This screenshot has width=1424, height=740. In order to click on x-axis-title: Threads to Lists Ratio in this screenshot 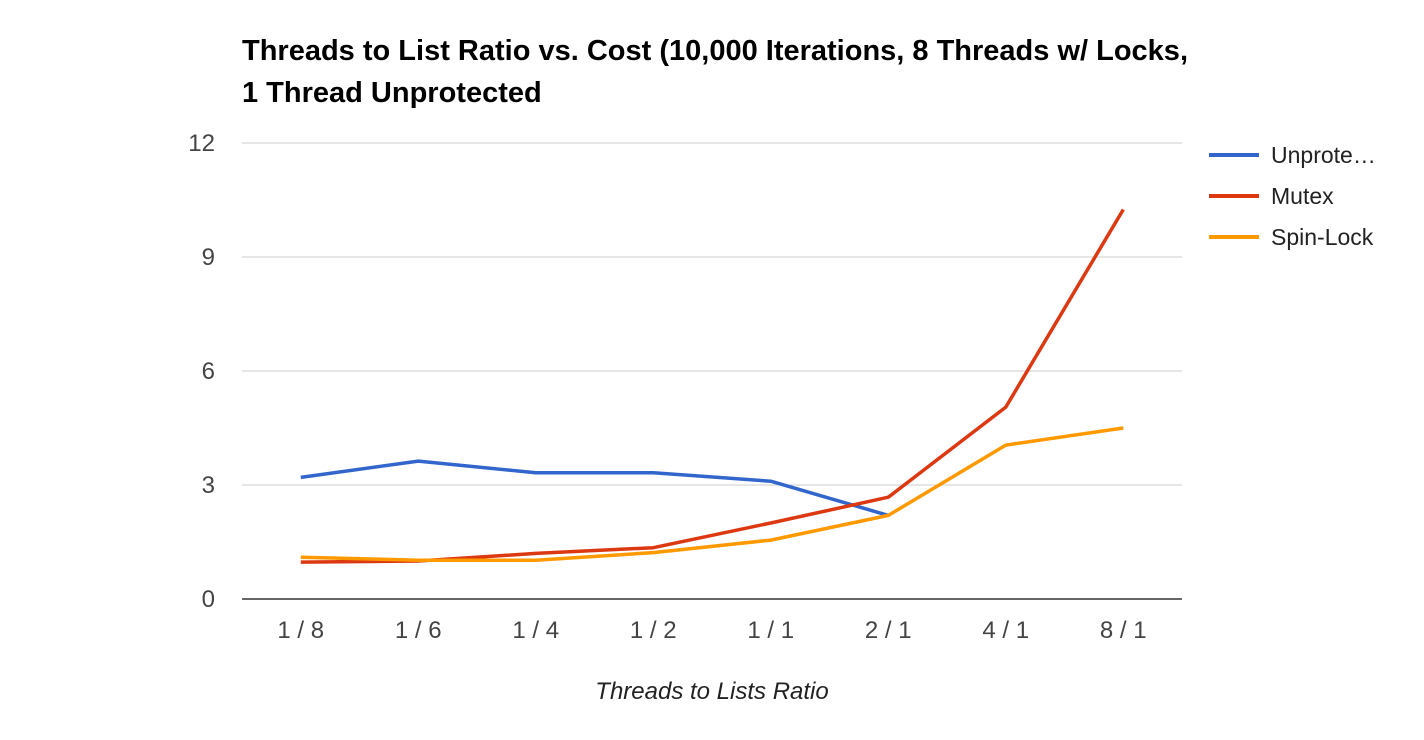, I will do `click(711, 691)`.